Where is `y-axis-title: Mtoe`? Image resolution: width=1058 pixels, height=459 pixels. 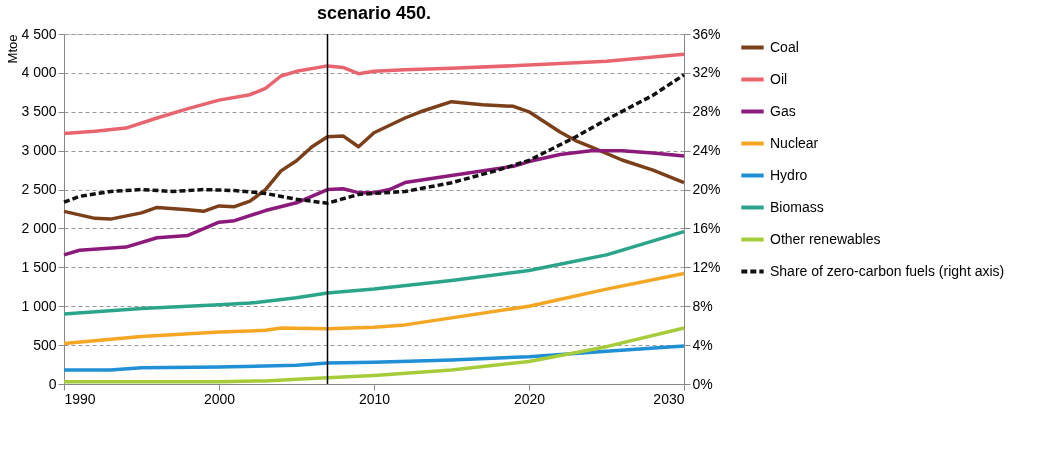 y-axis-title: Mtoe is located at coordinates (12, 49).